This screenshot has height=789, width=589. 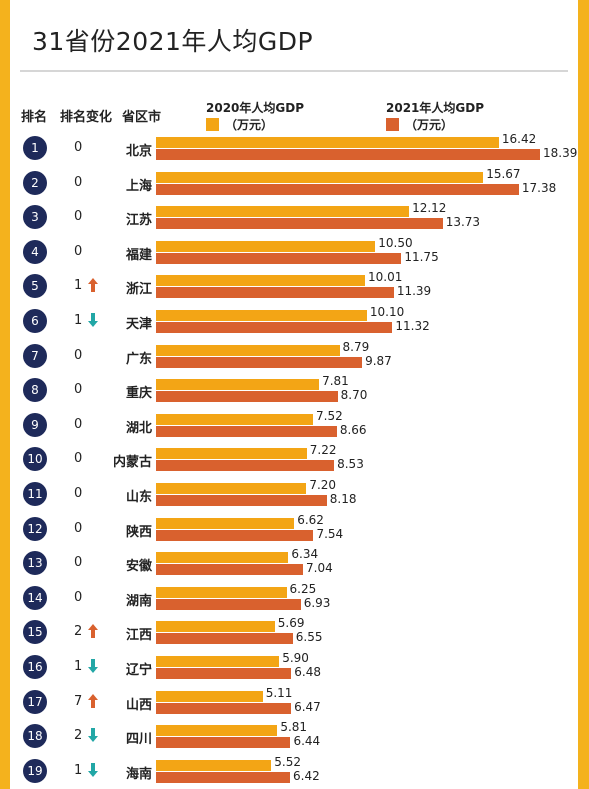 What do you see at coordinates (294, 727) in the screenshot?
I see `value-label-2020: 5.81` at bounding box center [294, 727].